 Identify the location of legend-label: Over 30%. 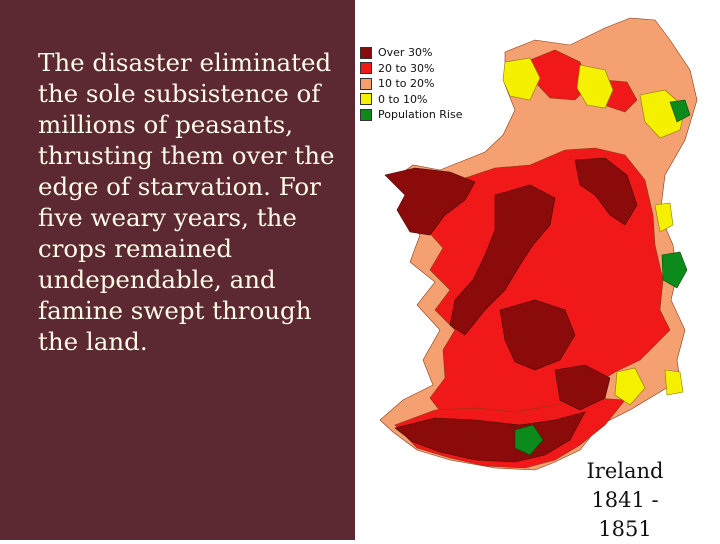
(405, 53).